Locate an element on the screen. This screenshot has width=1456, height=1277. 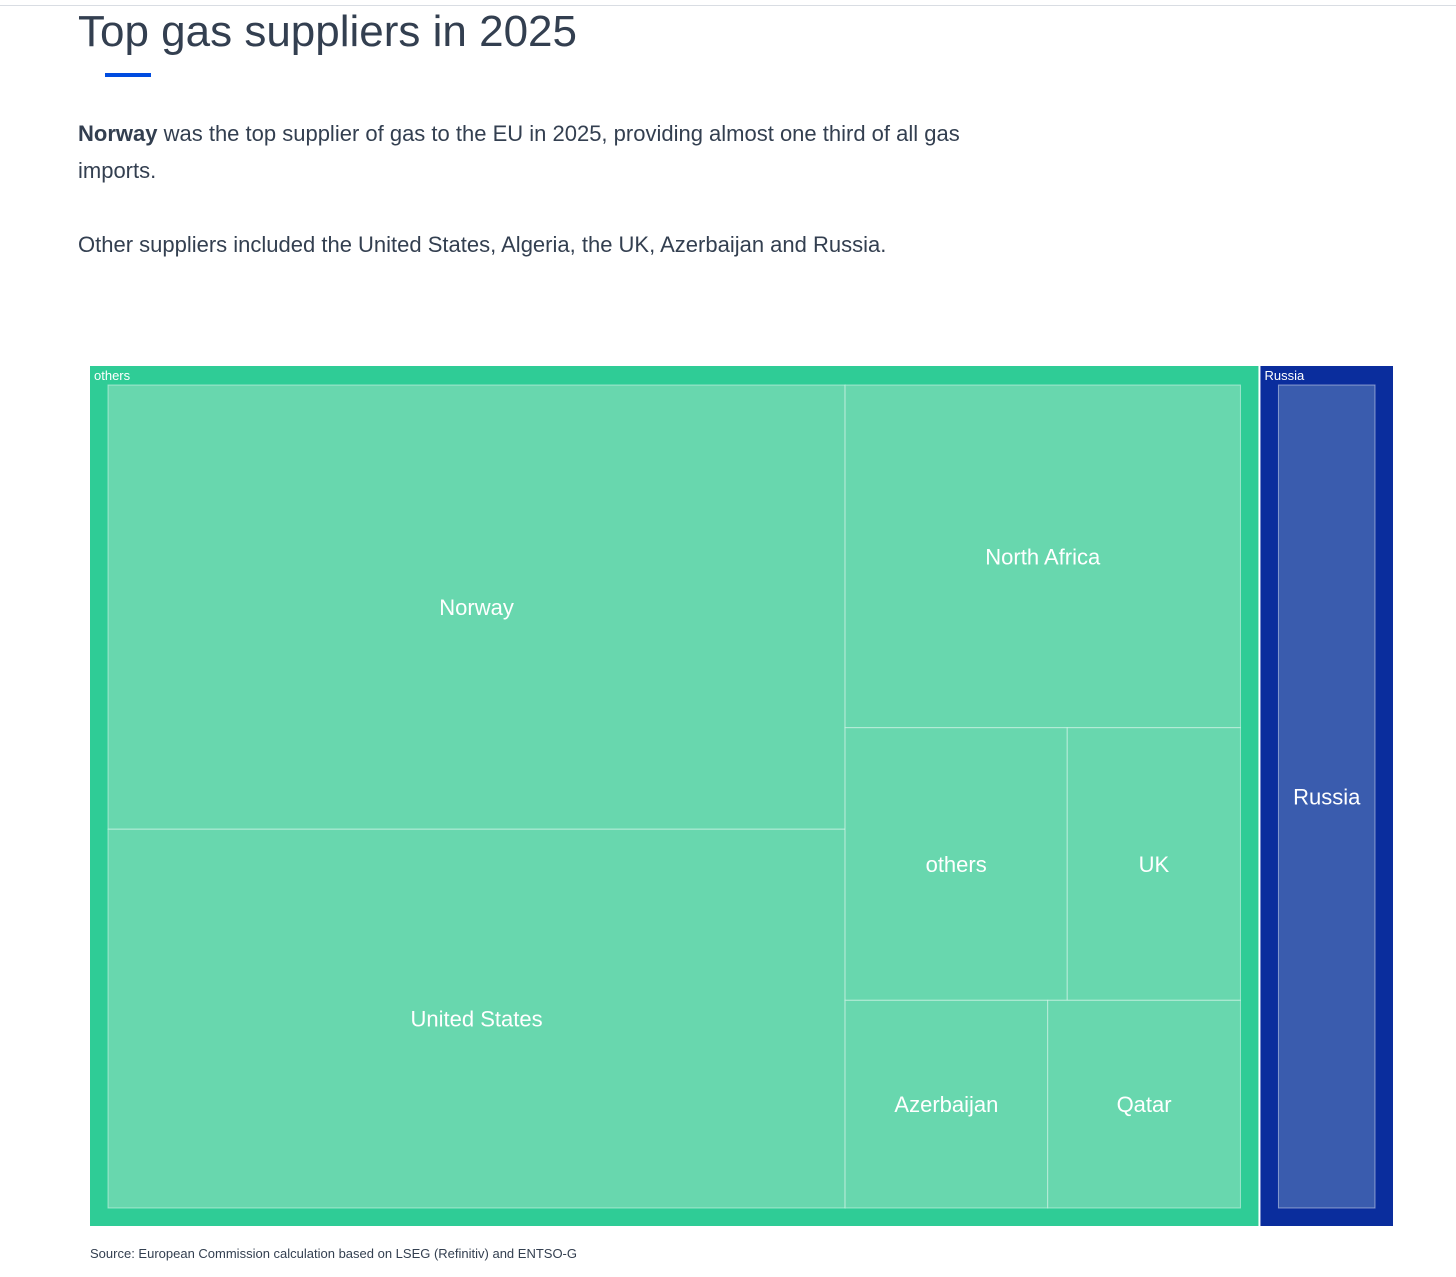
treemap-tile-others-north-africa is located at coordinates (1042, 556).